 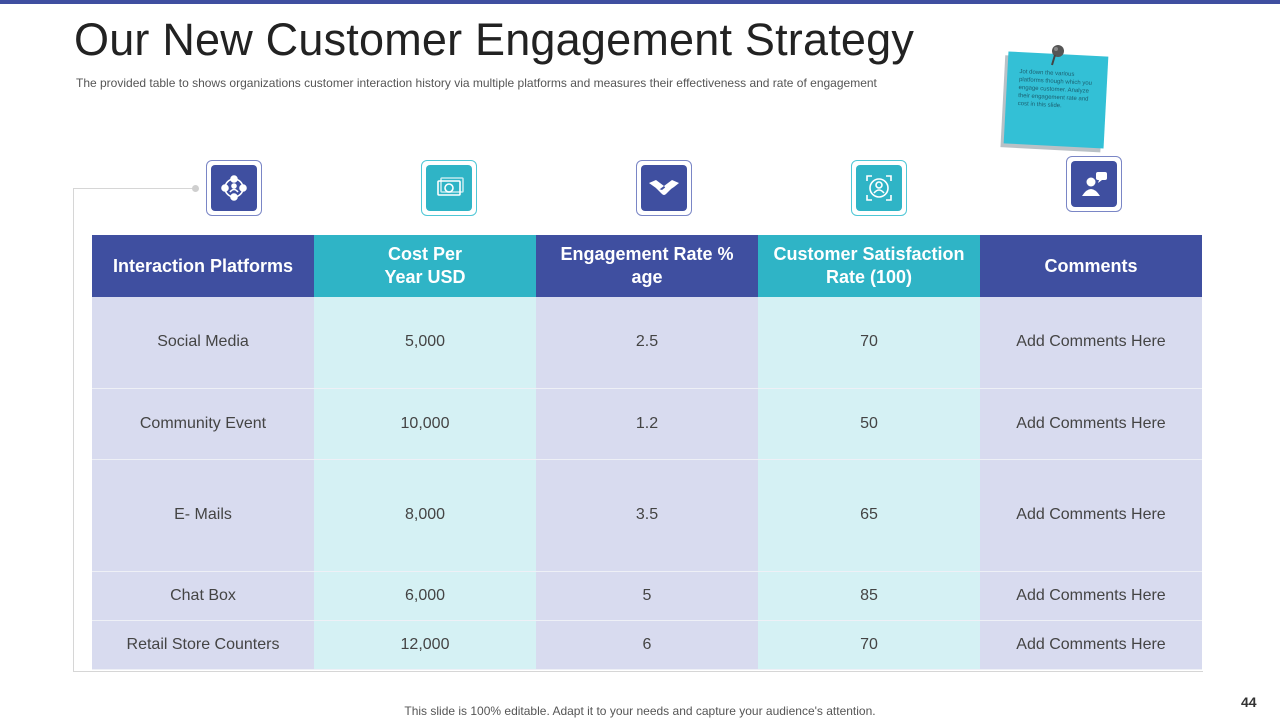 I want to click on table-row: Chat Box 6,000 5 85 Add Comments Here, so click(x=647, y=596).